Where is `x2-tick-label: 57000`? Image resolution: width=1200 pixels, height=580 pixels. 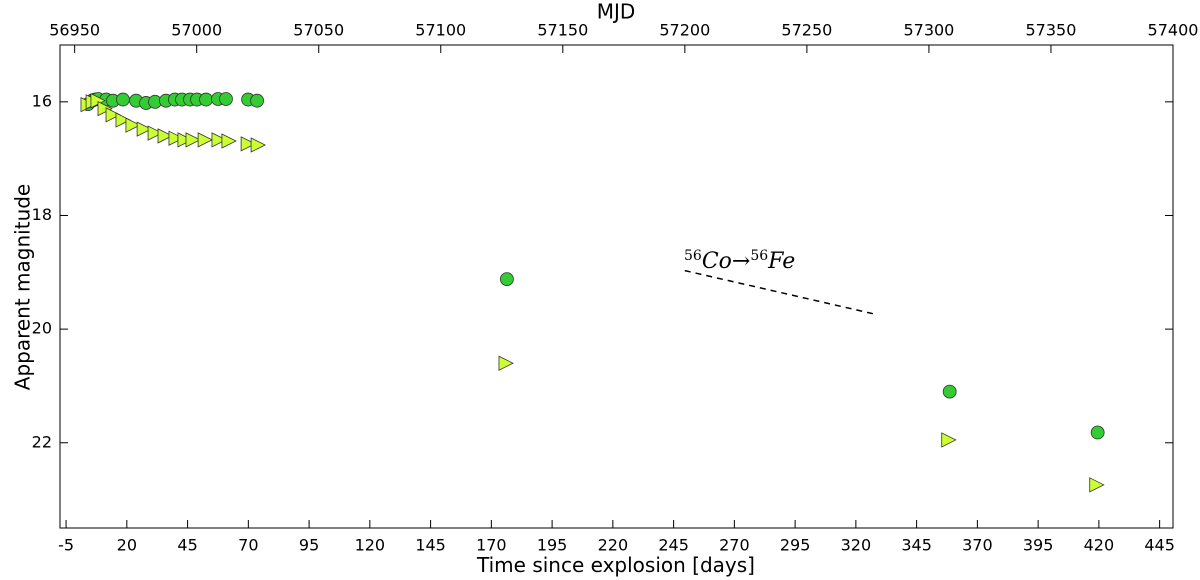
x2-tick-label: 57000 is located at coordinates (196, 30).